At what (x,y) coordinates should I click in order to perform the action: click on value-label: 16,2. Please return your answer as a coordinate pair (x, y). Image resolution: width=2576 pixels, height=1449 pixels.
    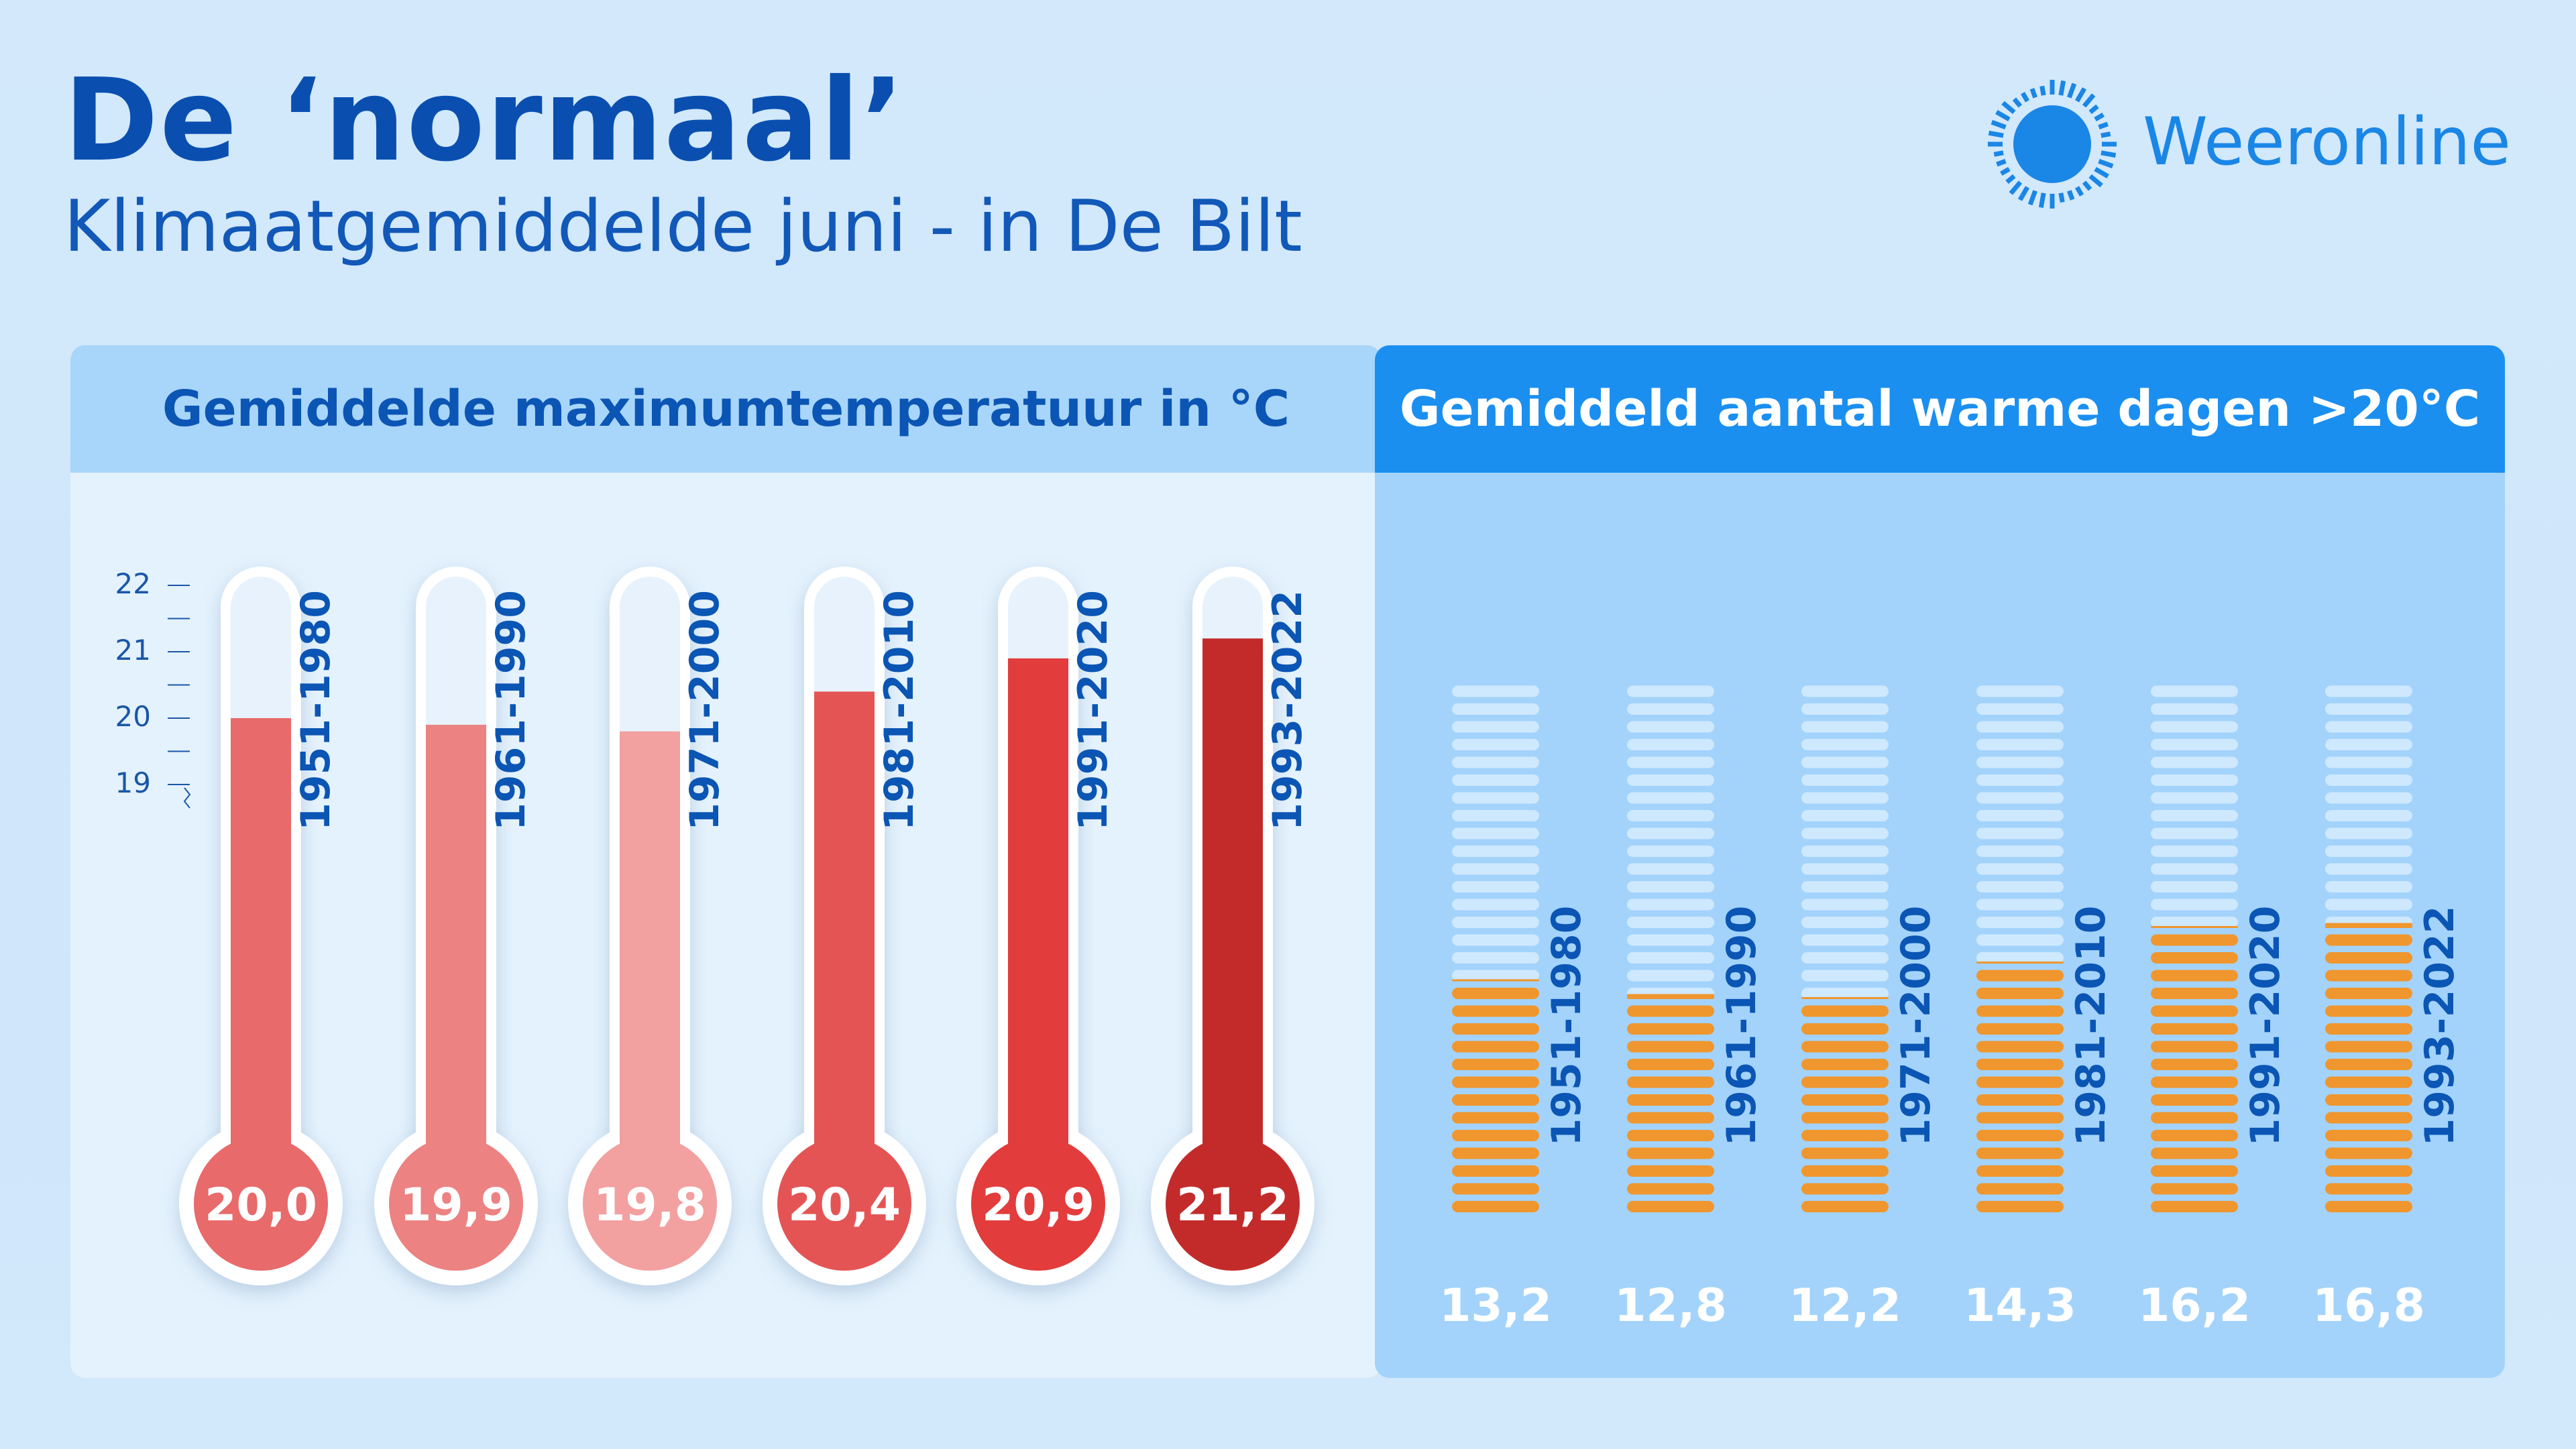
    Looking at the image, I should click on (2194, 1306).